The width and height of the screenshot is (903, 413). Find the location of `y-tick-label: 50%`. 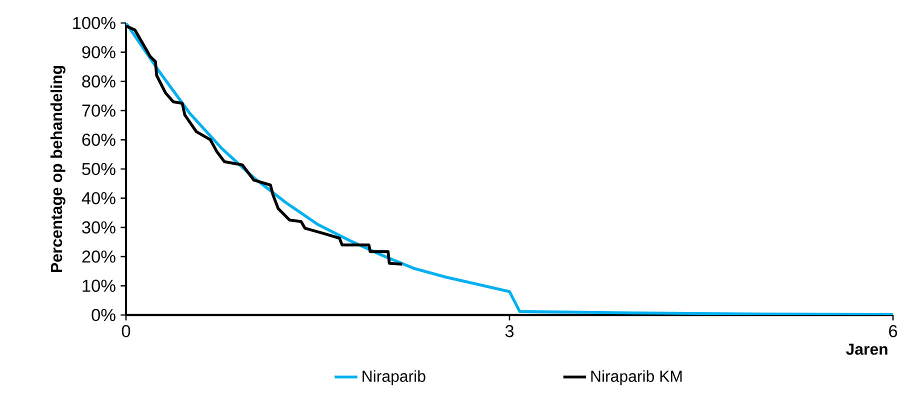

y-tick-label: 50% is located at coordinates (99, 169).